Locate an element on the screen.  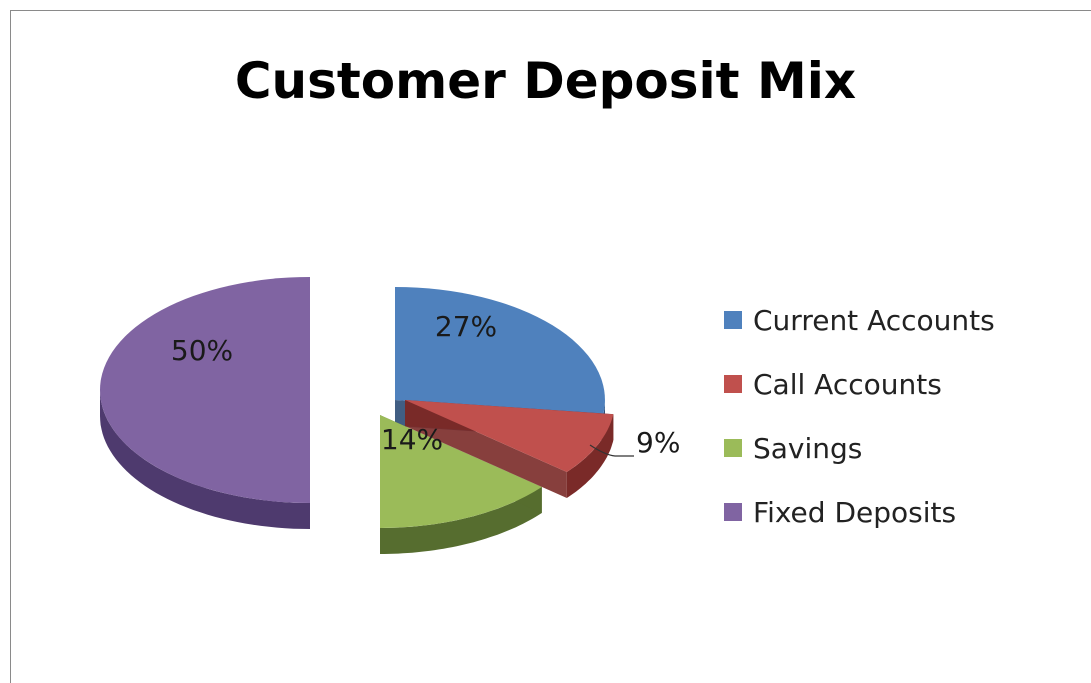
legend-label: Current Accounts is located at coordinates (874, 320).